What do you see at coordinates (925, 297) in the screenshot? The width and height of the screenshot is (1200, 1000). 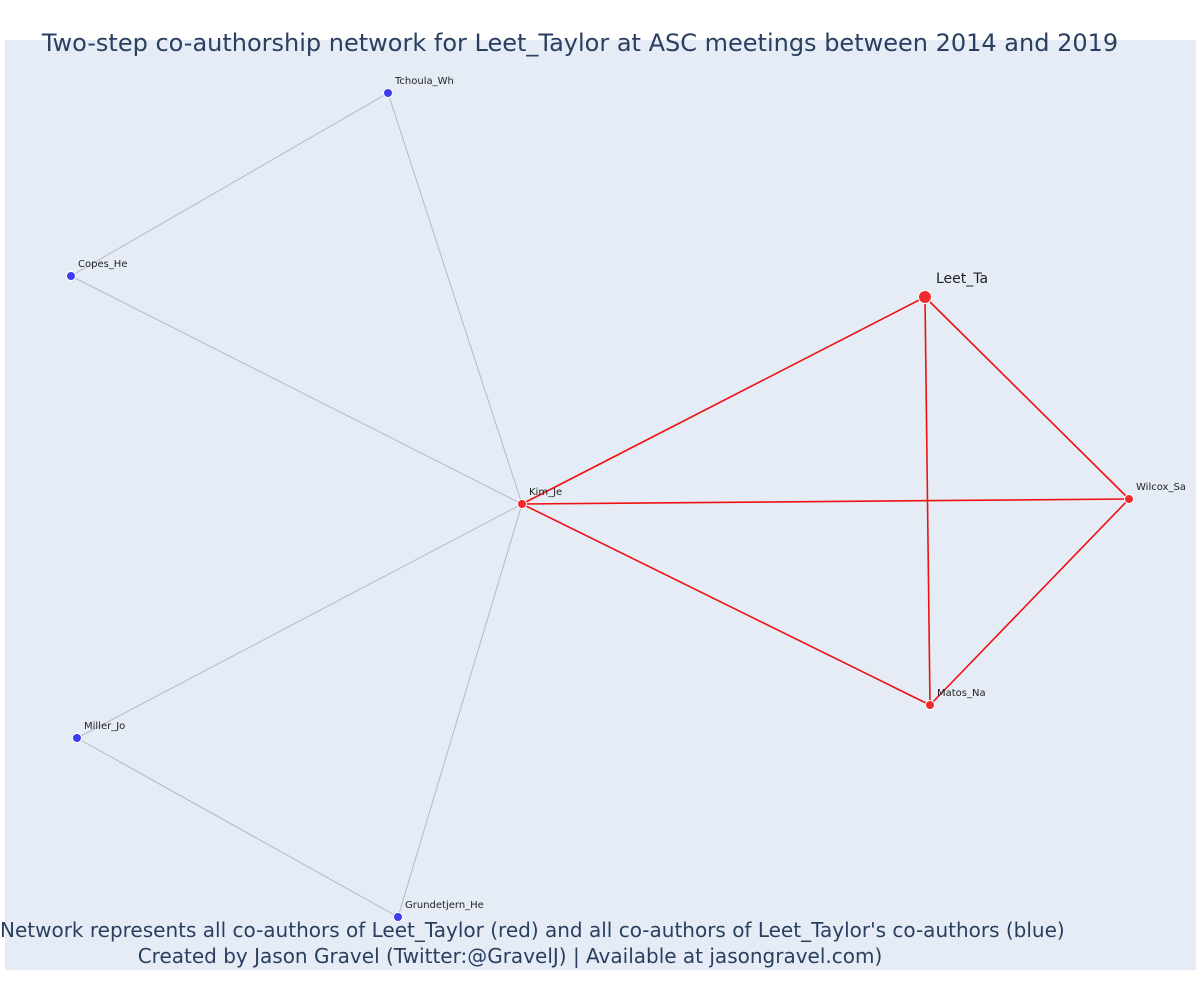 I see `node-leet` at bounding box center [925, 297].